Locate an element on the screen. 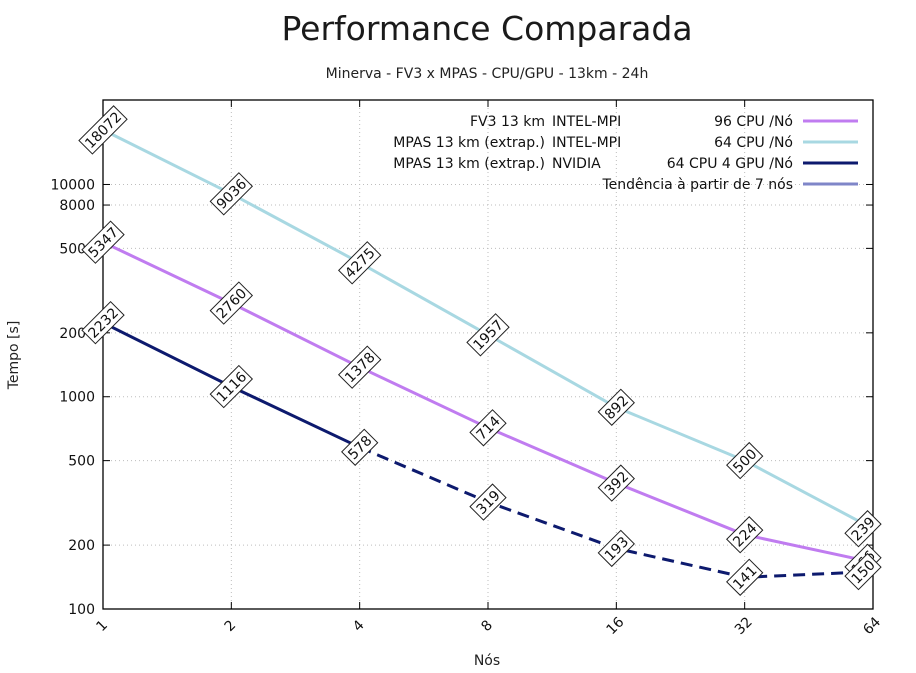 The image size is (916, 673). data-label-group: 578 is located at coordinates (360, 447).